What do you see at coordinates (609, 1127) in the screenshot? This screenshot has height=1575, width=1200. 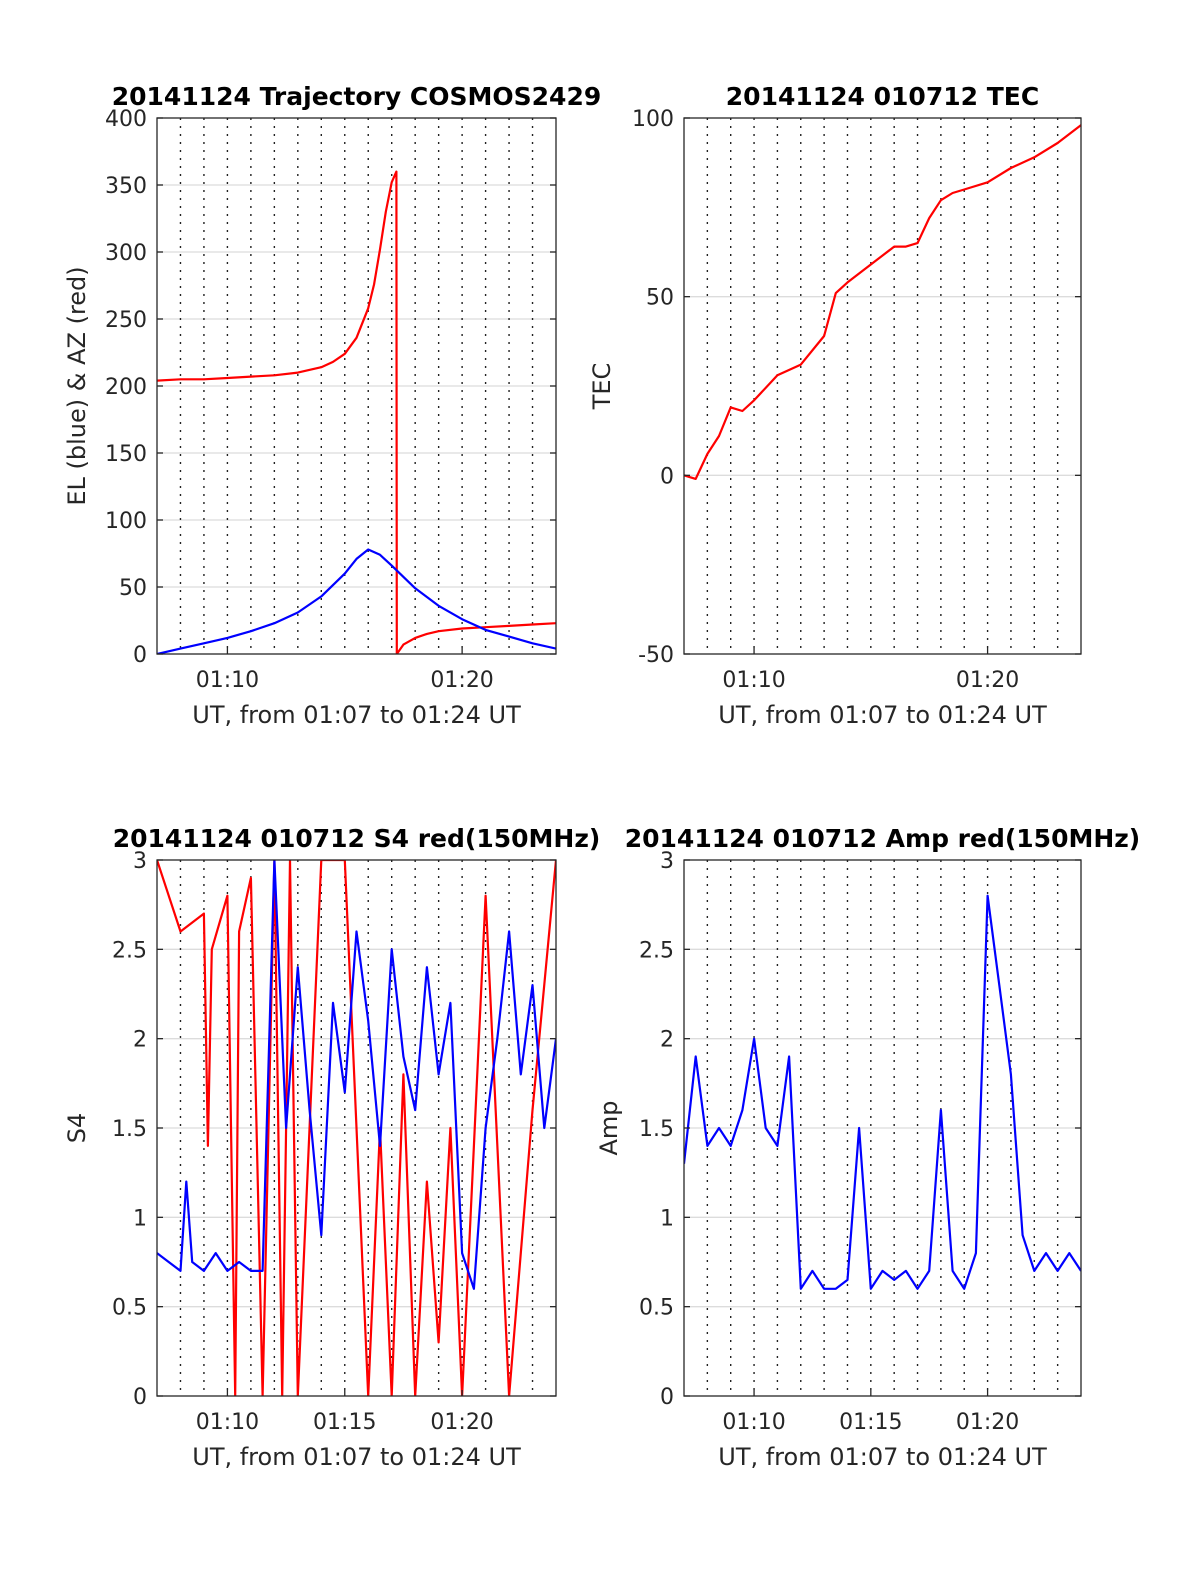 I see `amp-ylabel: Amp` at bounding box center [609, 1127].